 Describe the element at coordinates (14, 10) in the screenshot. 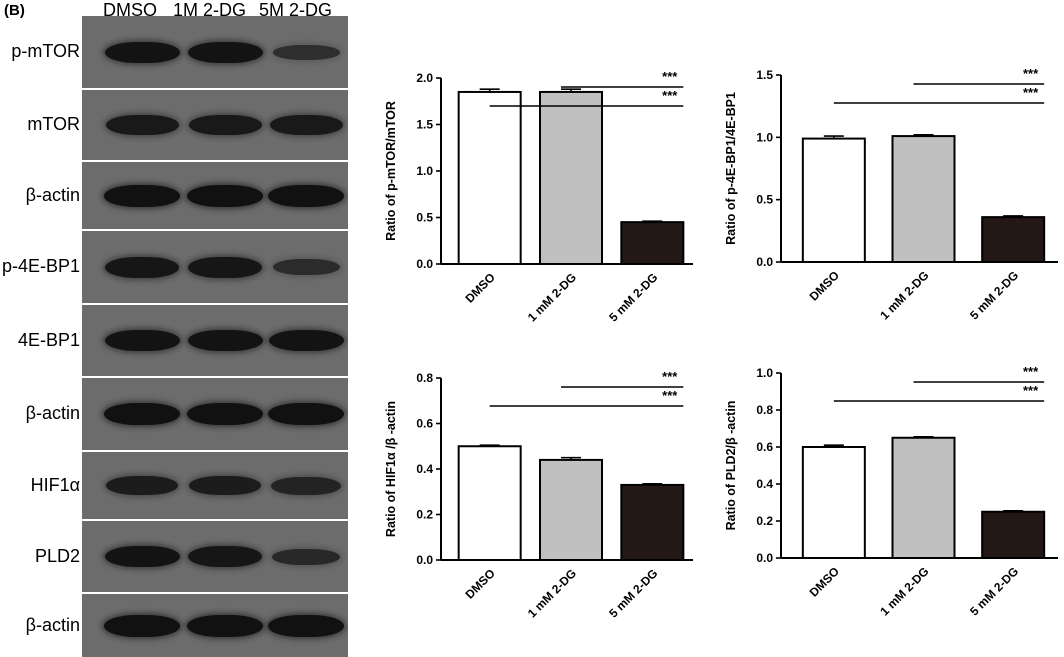

I see `panel-label: (B)` at that location.